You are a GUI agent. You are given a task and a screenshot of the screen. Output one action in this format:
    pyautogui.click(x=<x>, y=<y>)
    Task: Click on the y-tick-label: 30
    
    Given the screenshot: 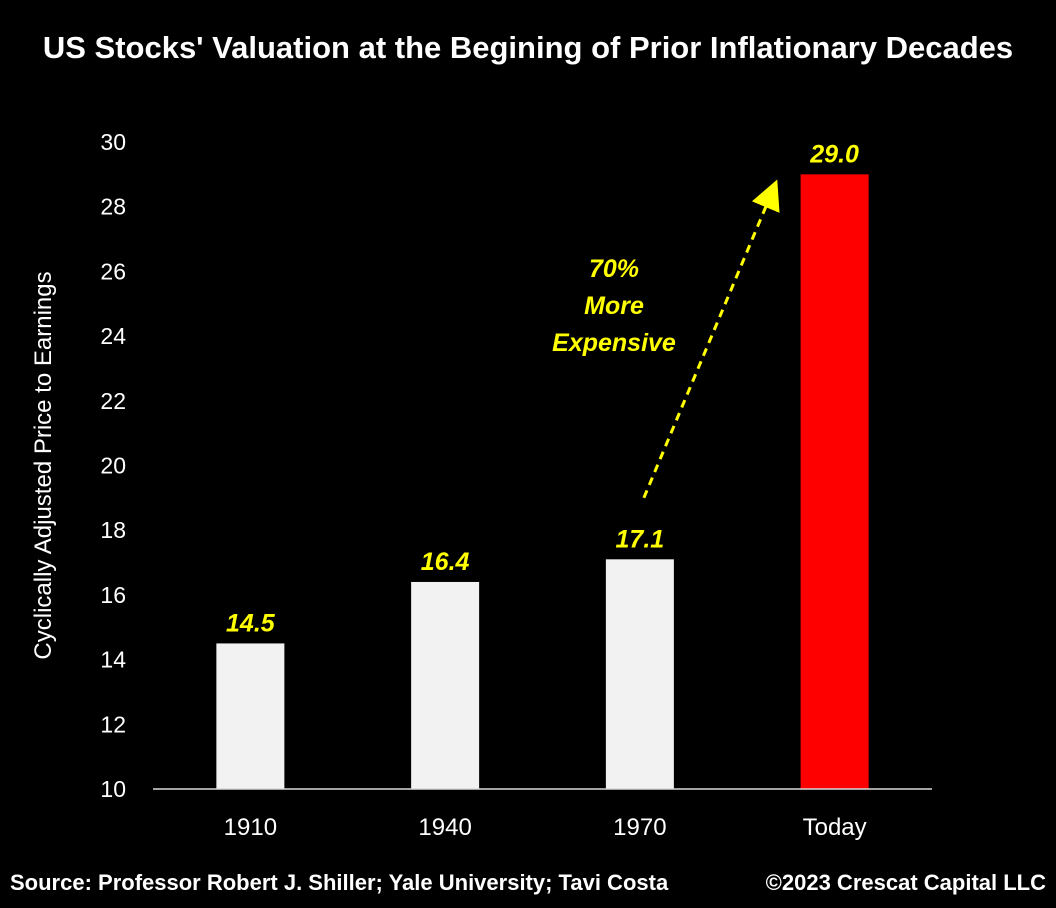 What is the action you would take?
    pyautogui.click(x=113, y=142)
    